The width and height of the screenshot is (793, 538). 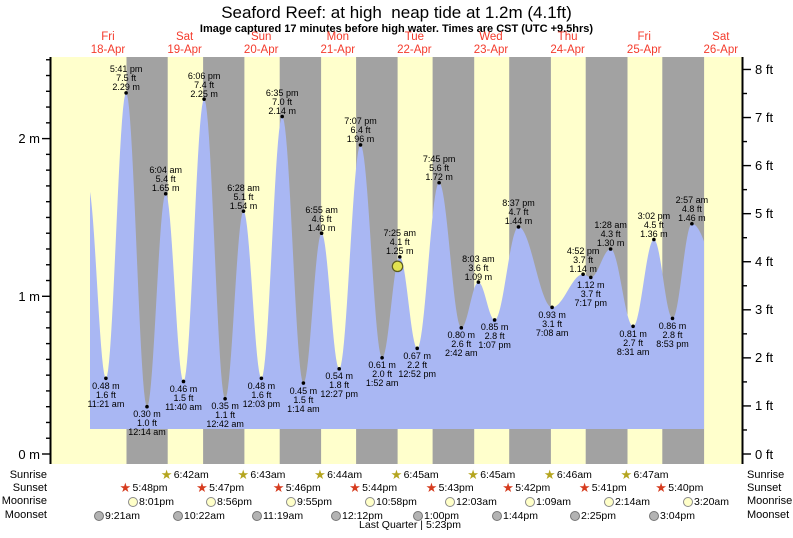 I want to click on tide-label-line: 4.5 ft, so click(x=653, y=225).